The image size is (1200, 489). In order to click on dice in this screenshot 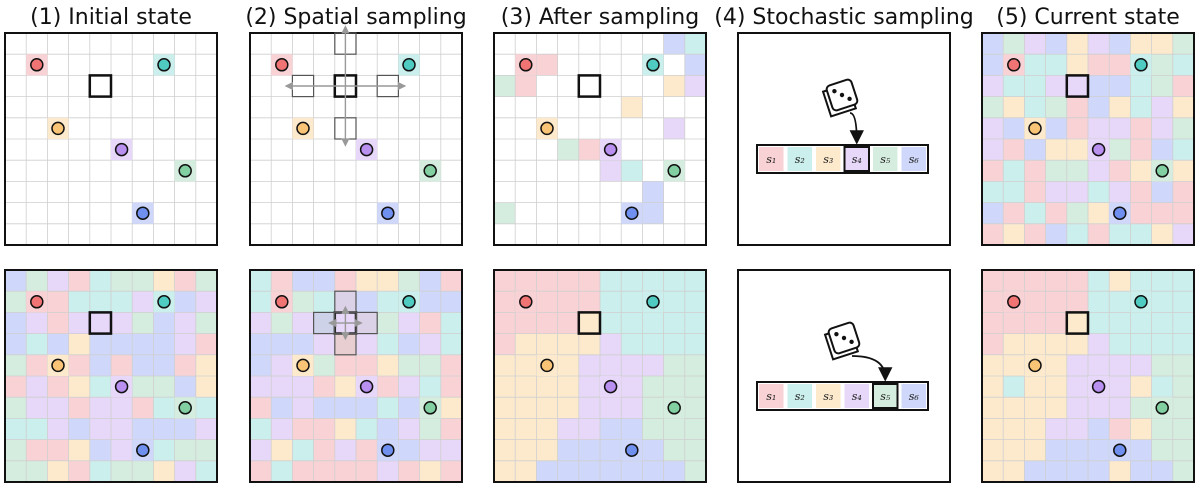, I will do `click(842, 341)`.